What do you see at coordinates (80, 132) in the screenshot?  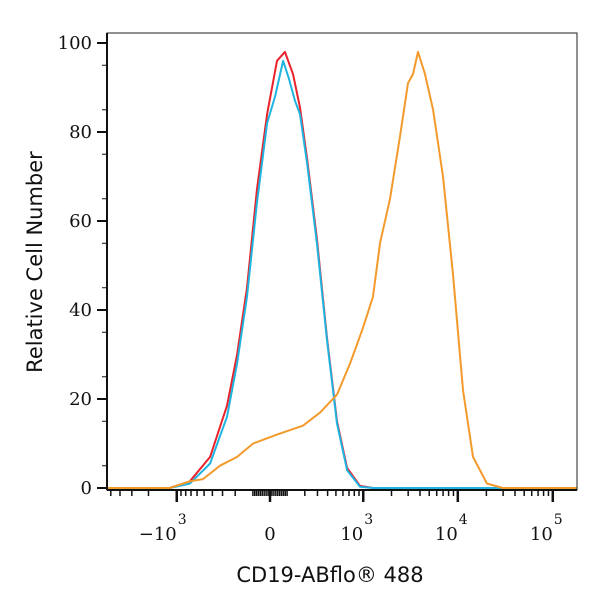 I see `y-tick-label: 80` at bounding box center [80, 132].